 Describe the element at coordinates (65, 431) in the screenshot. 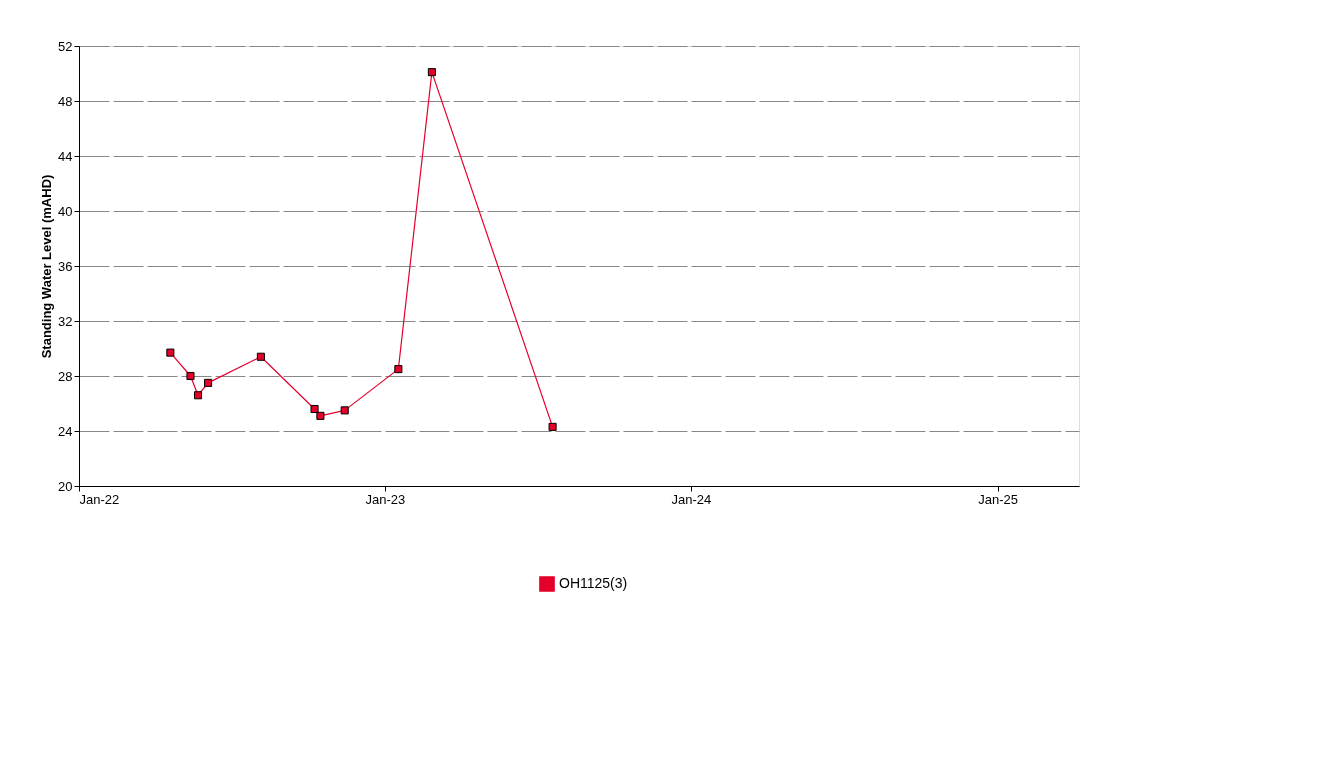

I see `y-tick-label: 24` at that location.